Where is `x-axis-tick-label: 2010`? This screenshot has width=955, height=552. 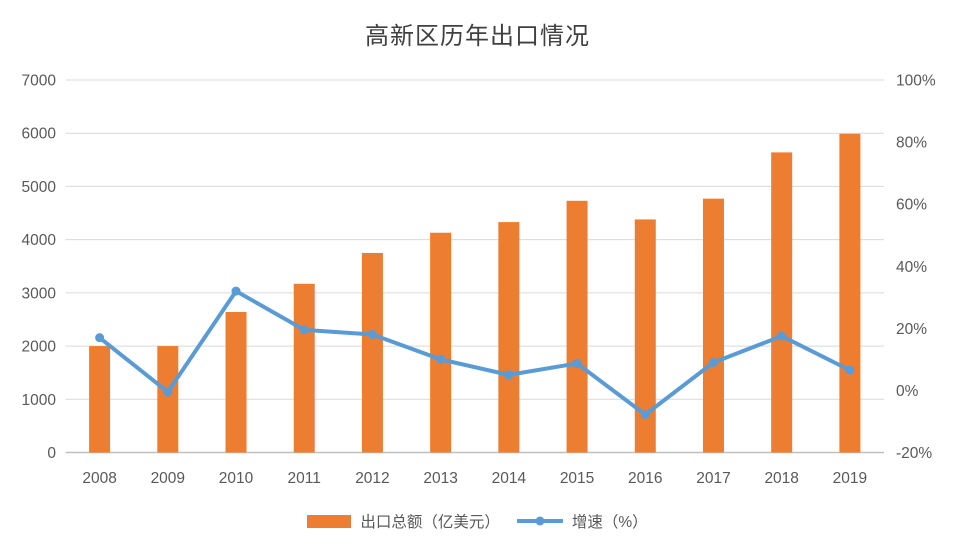 x-axis-tick-label: 2010 is located at coordinates (236, 478).